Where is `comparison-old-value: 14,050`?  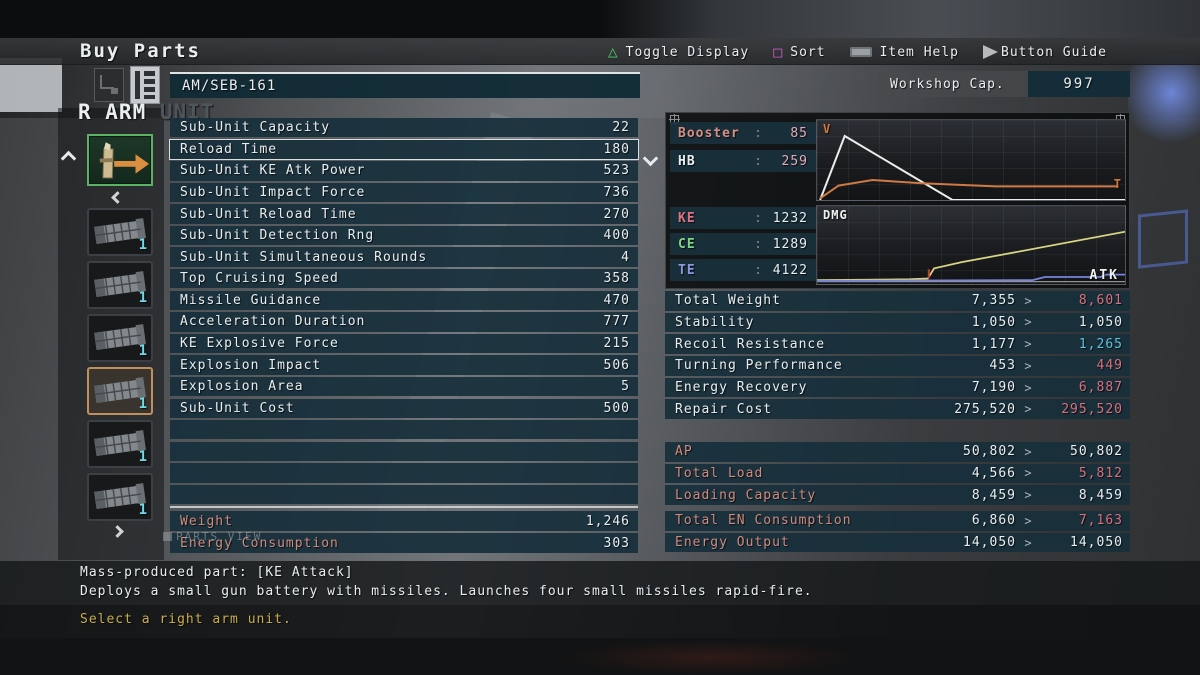 comparison-old-value: 14,050 is located at coordinates (989, 543).